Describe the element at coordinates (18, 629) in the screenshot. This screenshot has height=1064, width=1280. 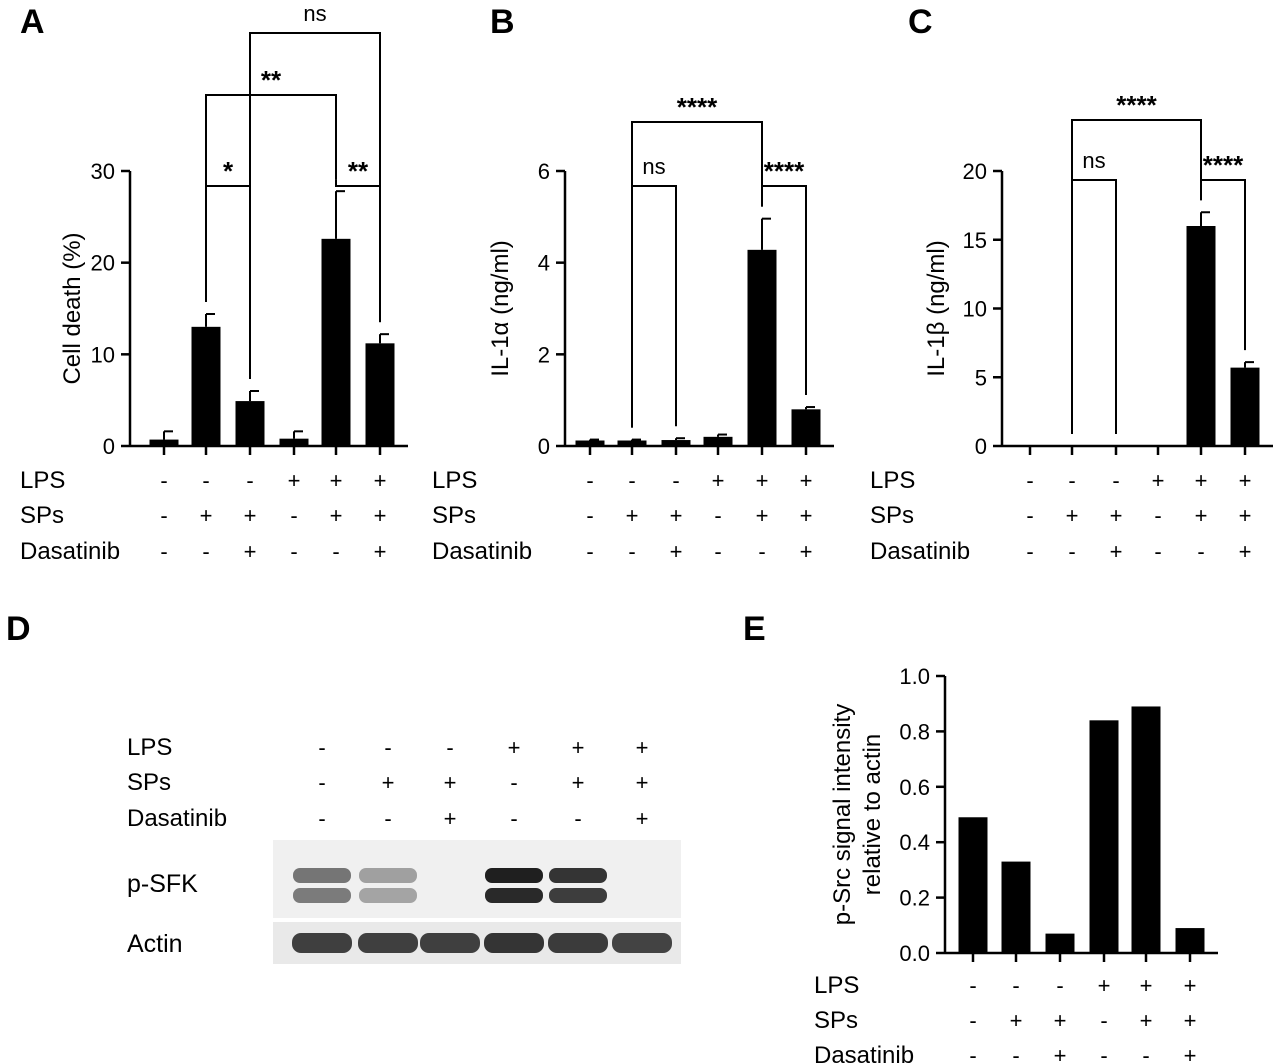
I see `panel-letter-d: D` at that location.